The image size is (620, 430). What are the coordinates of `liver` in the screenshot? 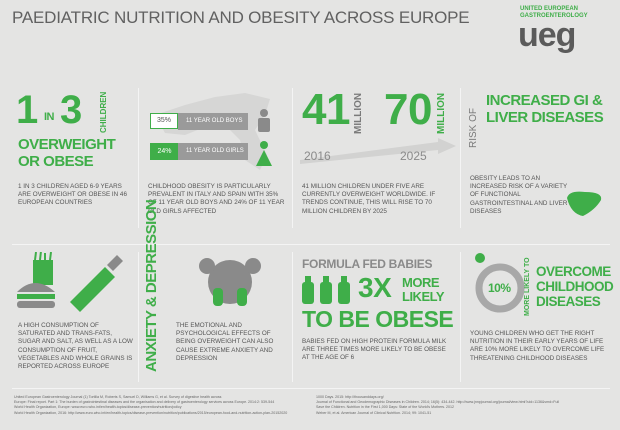 It's located at (584, 203).